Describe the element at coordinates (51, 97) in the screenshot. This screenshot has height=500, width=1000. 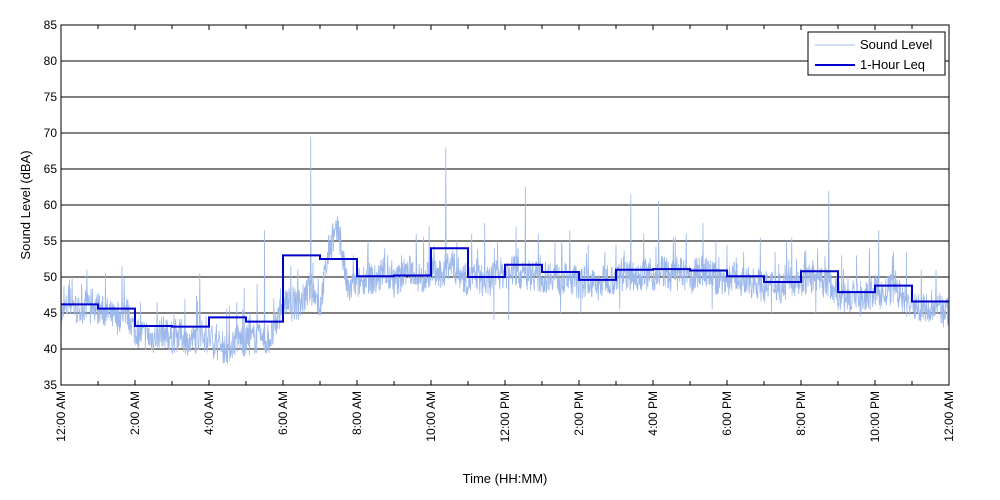
I see `y-tick-label: 75` at that location.